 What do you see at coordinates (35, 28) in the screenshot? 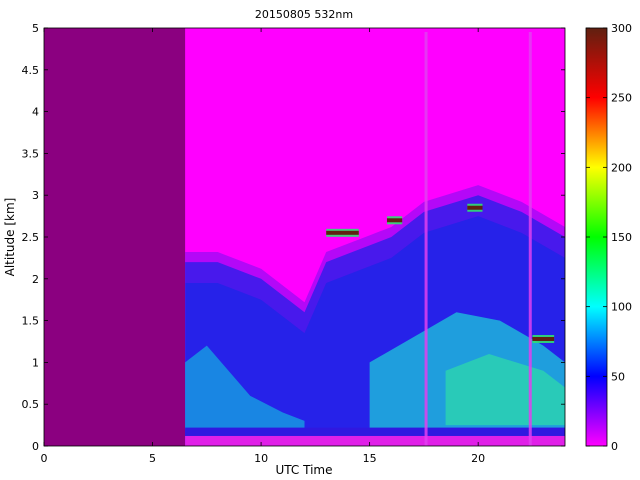
I see `y-tick-label: 5` at bounding box center [35, 28].